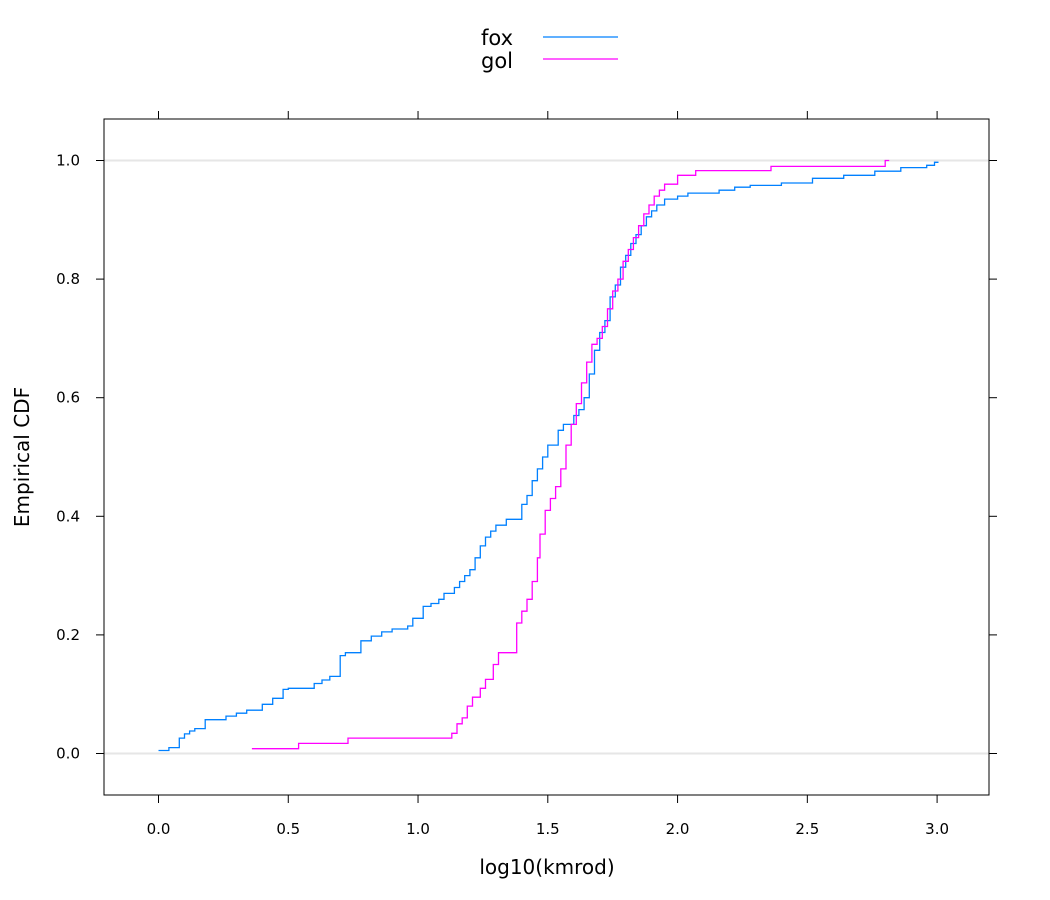 The height and width of the screenshot is (900, 1050). Describe the element at coordinates (418, 829) in the screenshot. I see `x-tick-label: 1.0` at that location.